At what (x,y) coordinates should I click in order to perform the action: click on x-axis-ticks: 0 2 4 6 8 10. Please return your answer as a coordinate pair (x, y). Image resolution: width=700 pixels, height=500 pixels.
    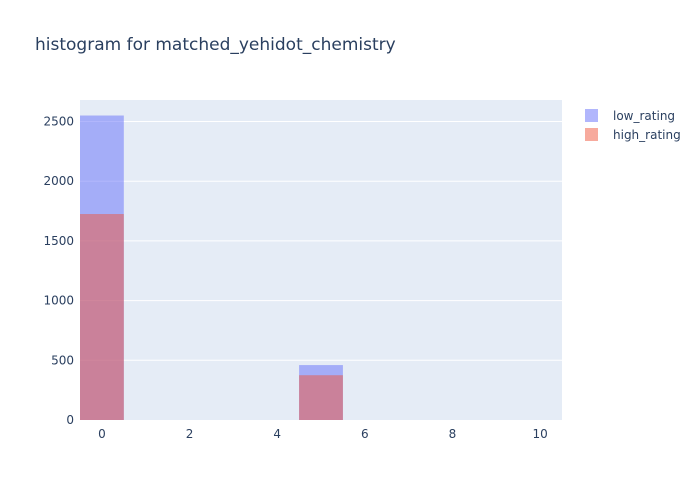
    Looking at the image, I should click on (323, 434).